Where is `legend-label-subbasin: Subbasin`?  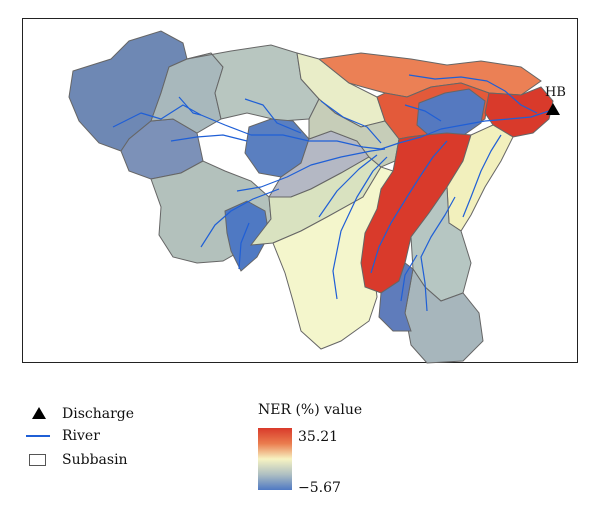
legend-label-subbasin: Subbasin is located at coordinates (95, 460).